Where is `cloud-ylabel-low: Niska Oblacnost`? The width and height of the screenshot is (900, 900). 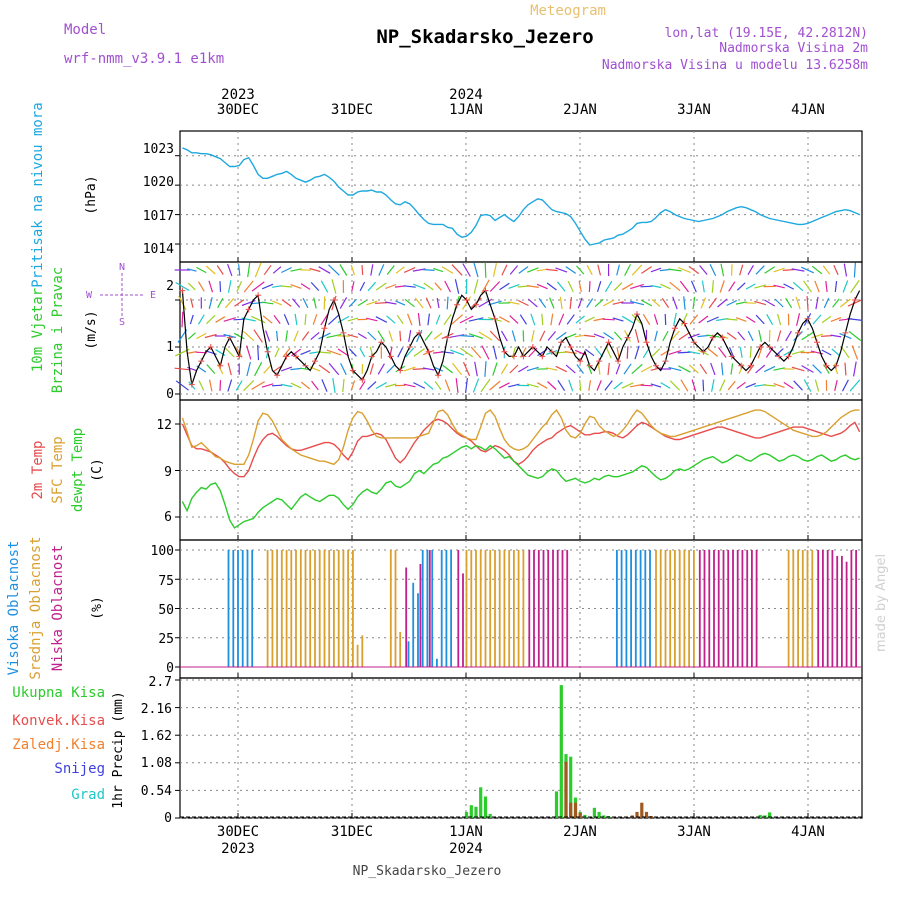
cloud-ylabel-low: Niska Oblacnost is located at coordinates (58, 608).